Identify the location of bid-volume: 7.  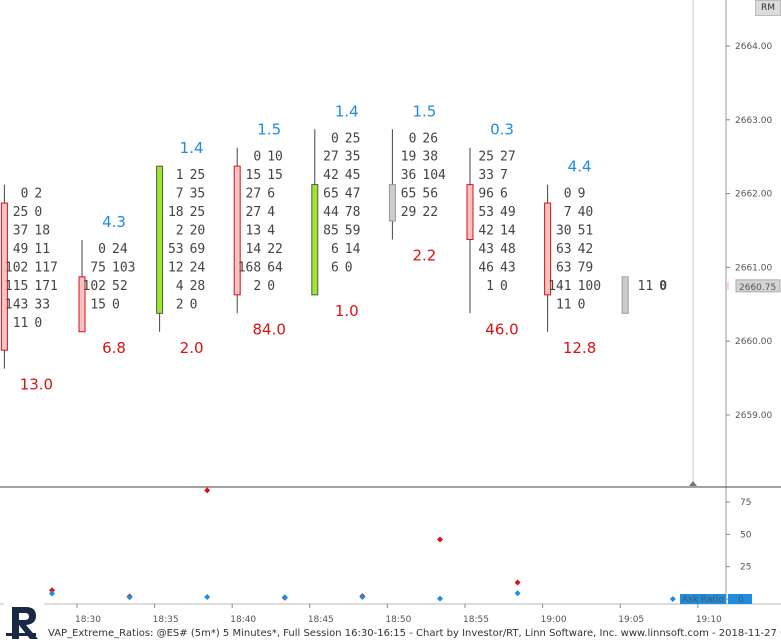
(180, 194).